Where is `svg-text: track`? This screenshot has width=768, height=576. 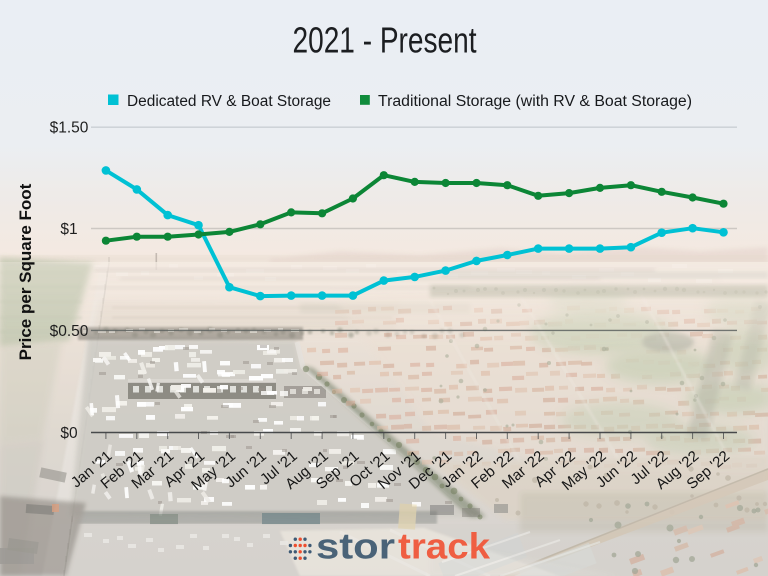 svg-text: track is located at coordinates (444, 546).